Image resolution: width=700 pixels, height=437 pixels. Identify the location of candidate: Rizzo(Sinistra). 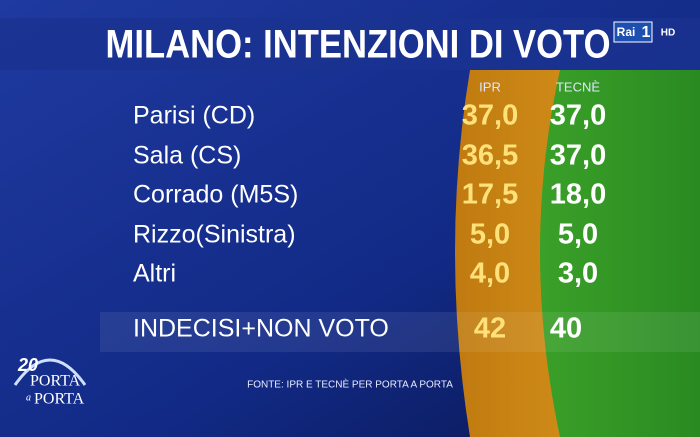
(214, 235).